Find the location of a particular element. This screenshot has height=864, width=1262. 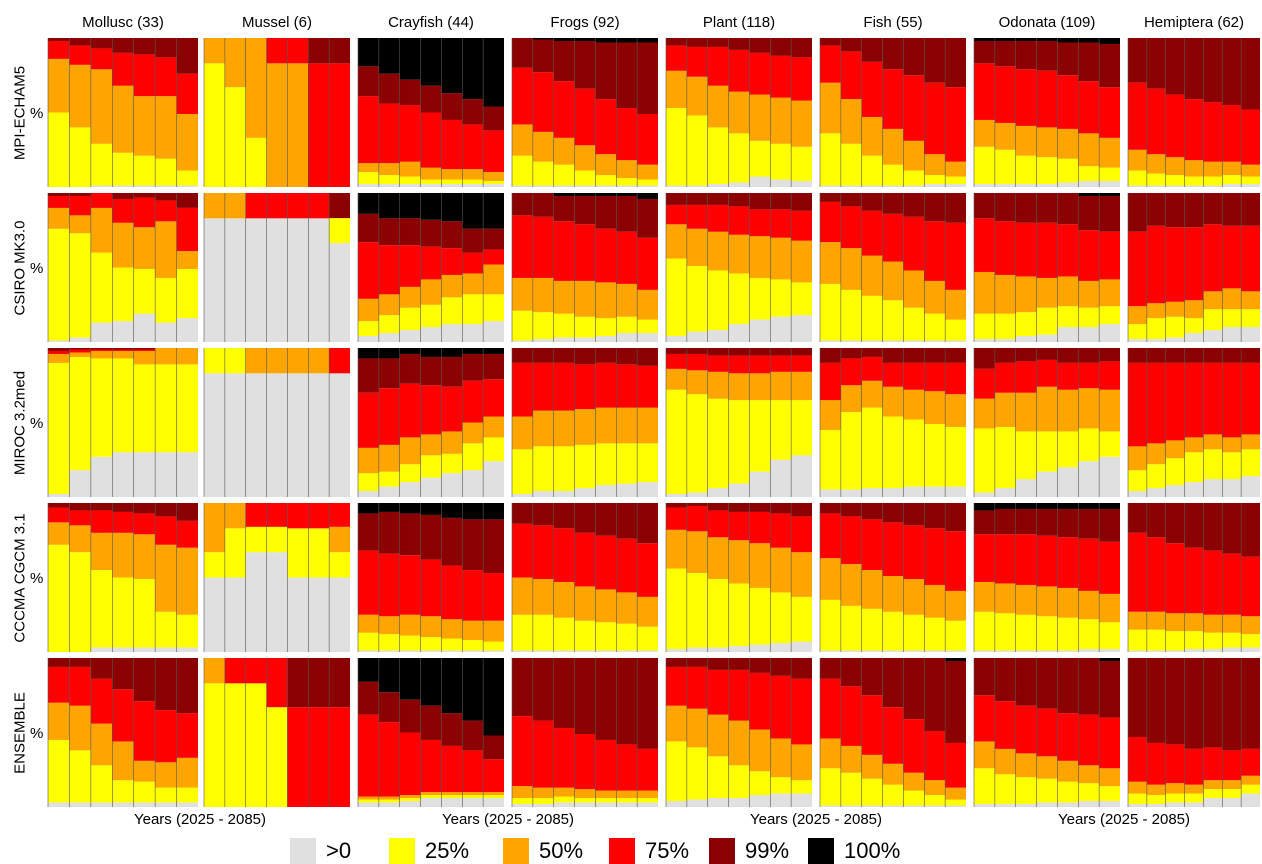

row-label-cccma: CCCMA CGCM 3.1 is located at coordinates (20, 578).